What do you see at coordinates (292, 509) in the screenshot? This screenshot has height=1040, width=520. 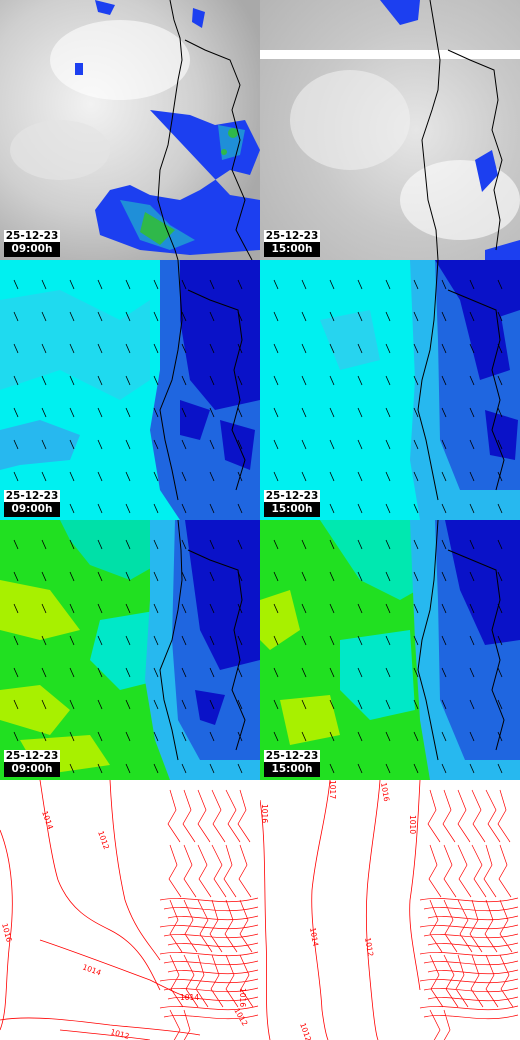 I see `map-time-label: 15:00h` at bounding box center [292, 509].